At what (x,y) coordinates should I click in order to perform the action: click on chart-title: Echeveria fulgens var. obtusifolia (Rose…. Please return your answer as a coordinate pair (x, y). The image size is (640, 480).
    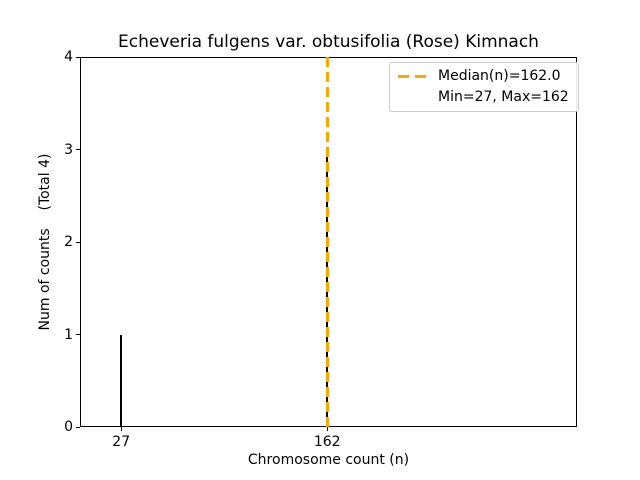
    Looking at the image, I should click on (328, 42).